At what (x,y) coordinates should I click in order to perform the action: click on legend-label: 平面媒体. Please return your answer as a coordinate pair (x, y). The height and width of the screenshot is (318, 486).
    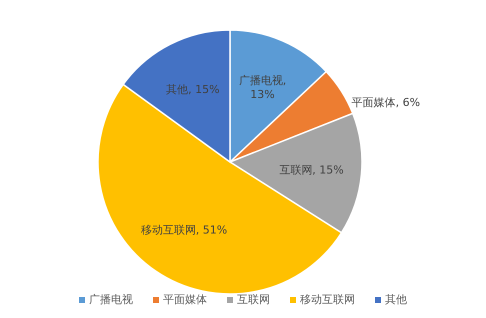
    Looking at the image, I should click on (185, 299).